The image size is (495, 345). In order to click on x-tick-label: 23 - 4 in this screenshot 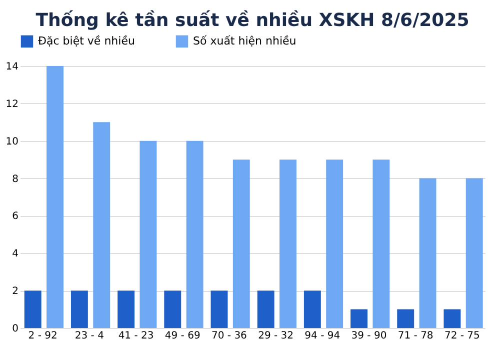, I will do `click(89, 336)`.